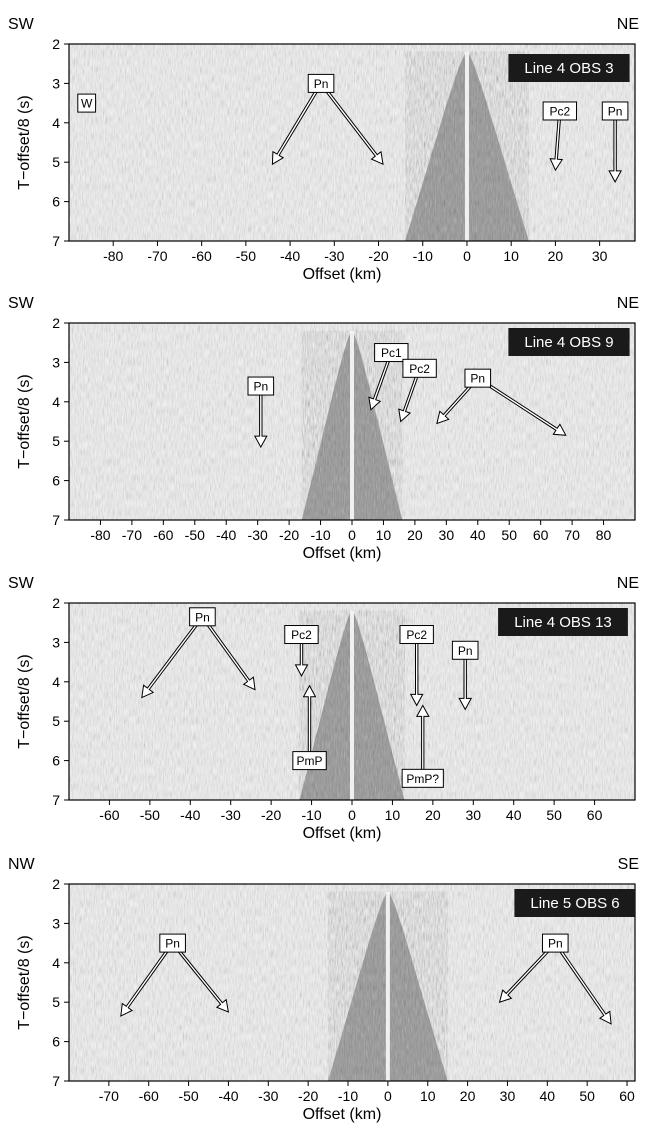  I want to click on y-tick-label: 3, so click(56, 923).